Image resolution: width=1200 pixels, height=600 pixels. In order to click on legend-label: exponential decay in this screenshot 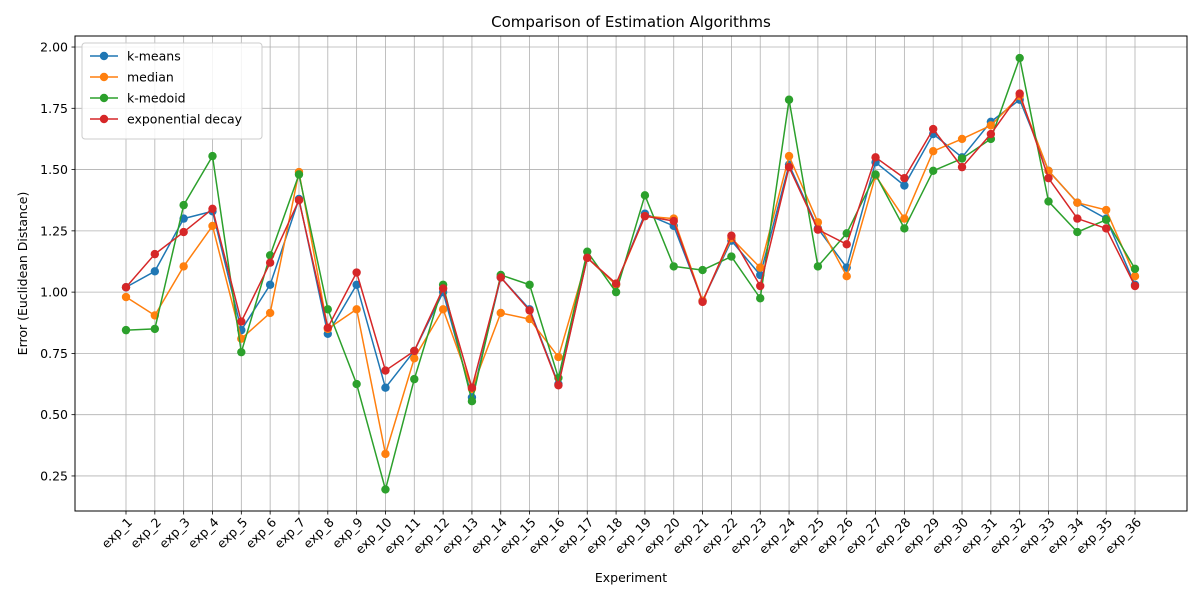, I will do `click(185, 119)`.